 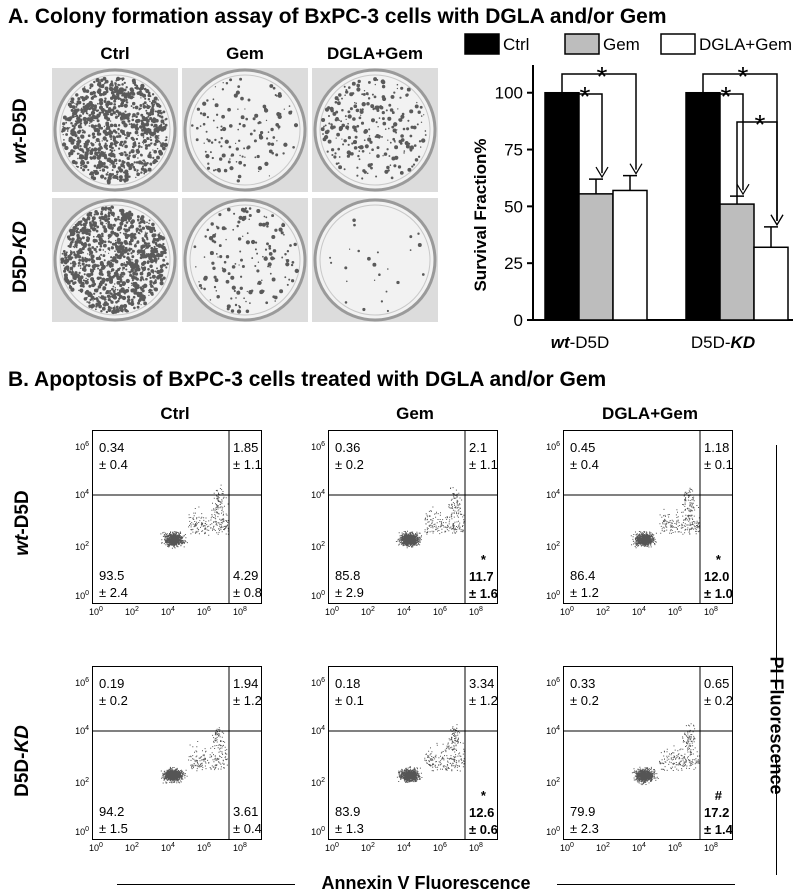 What do you see at coordinates (483, 692) in the screenshot?
I see `quadrant-upper-right: 3.34 ± 1.2` at bounding box center [483, 692].